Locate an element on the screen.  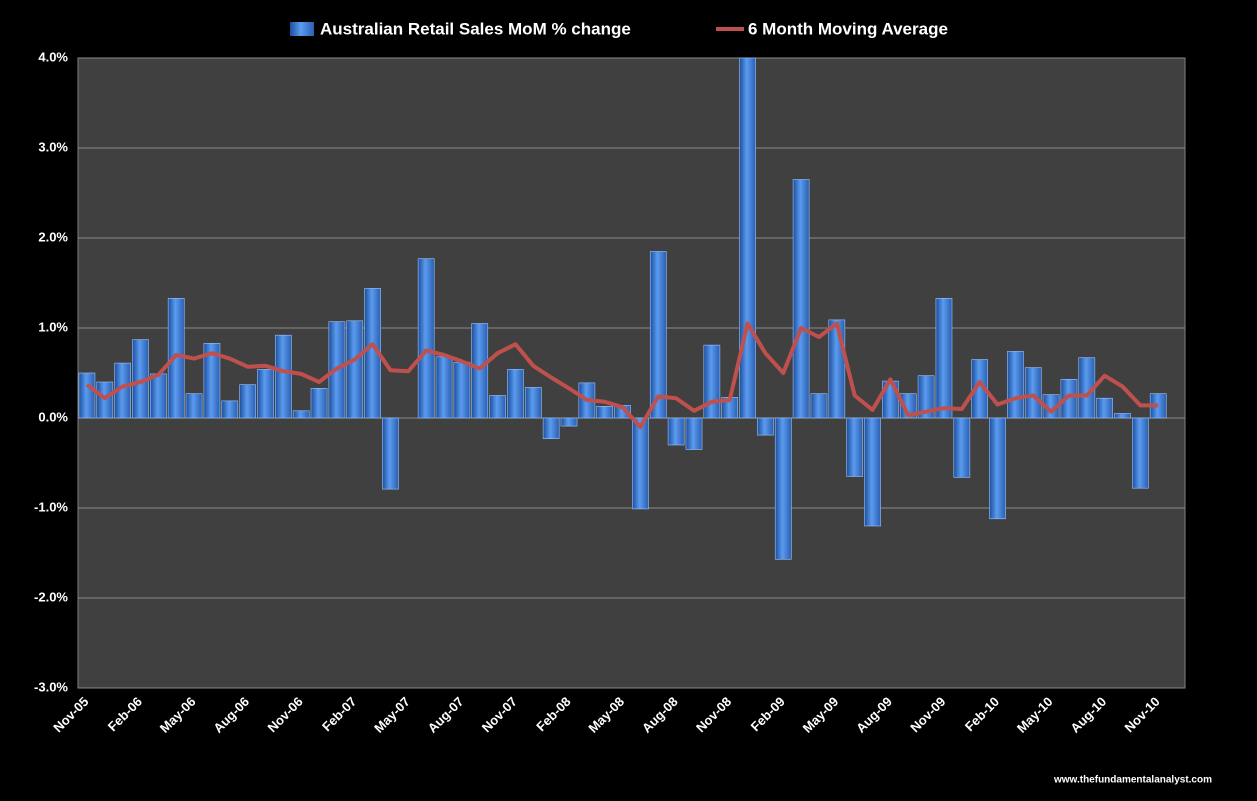
y-tick-label: 0.0% is located at coordinates (53, 416).